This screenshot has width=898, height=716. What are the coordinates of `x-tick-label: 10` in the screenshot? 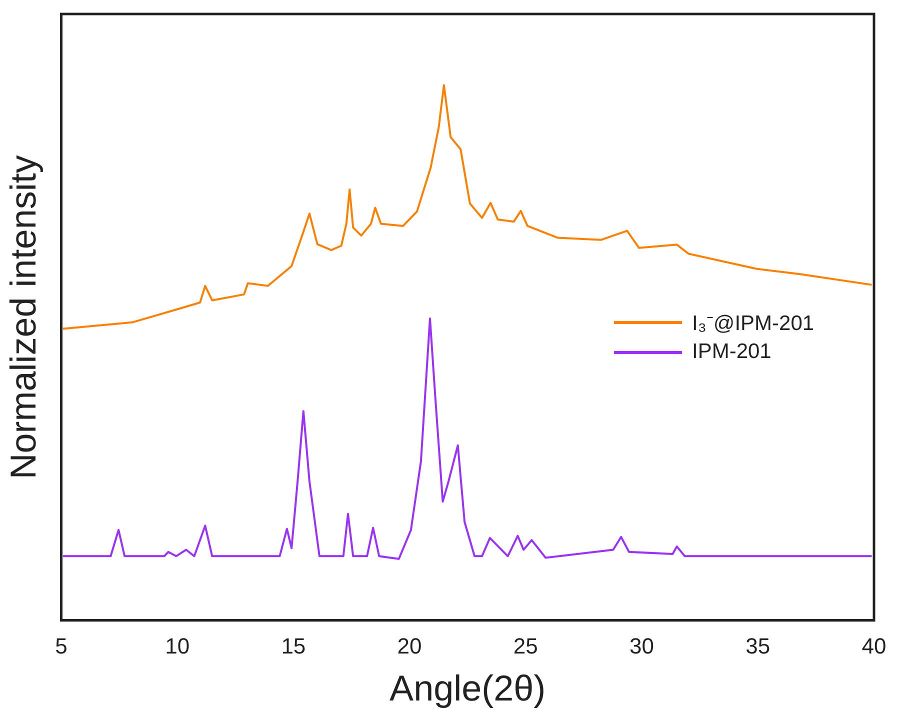 It's located at (177, 646).